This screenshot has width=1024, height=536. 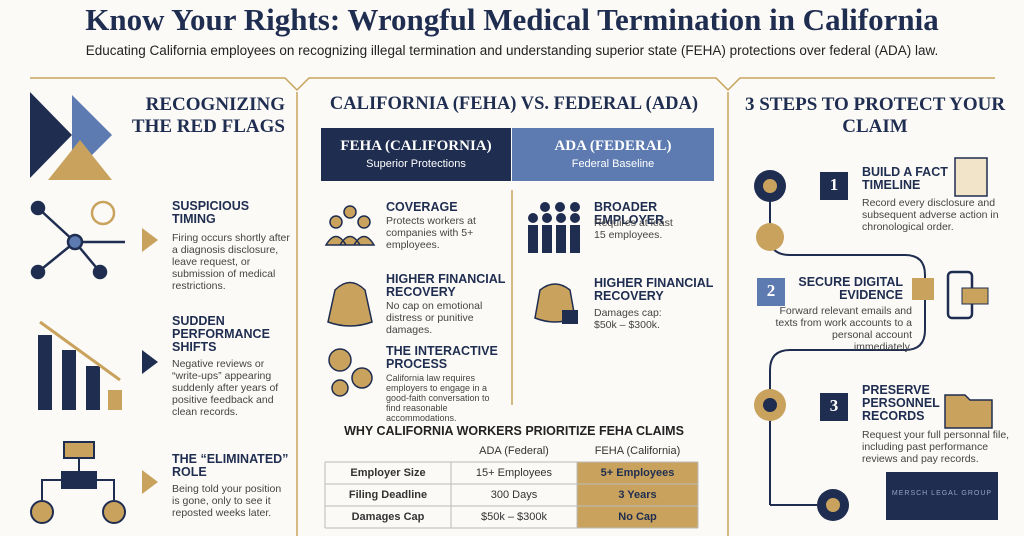 I want to click on table-header: FEHA (California), so click(x=637, y=451).